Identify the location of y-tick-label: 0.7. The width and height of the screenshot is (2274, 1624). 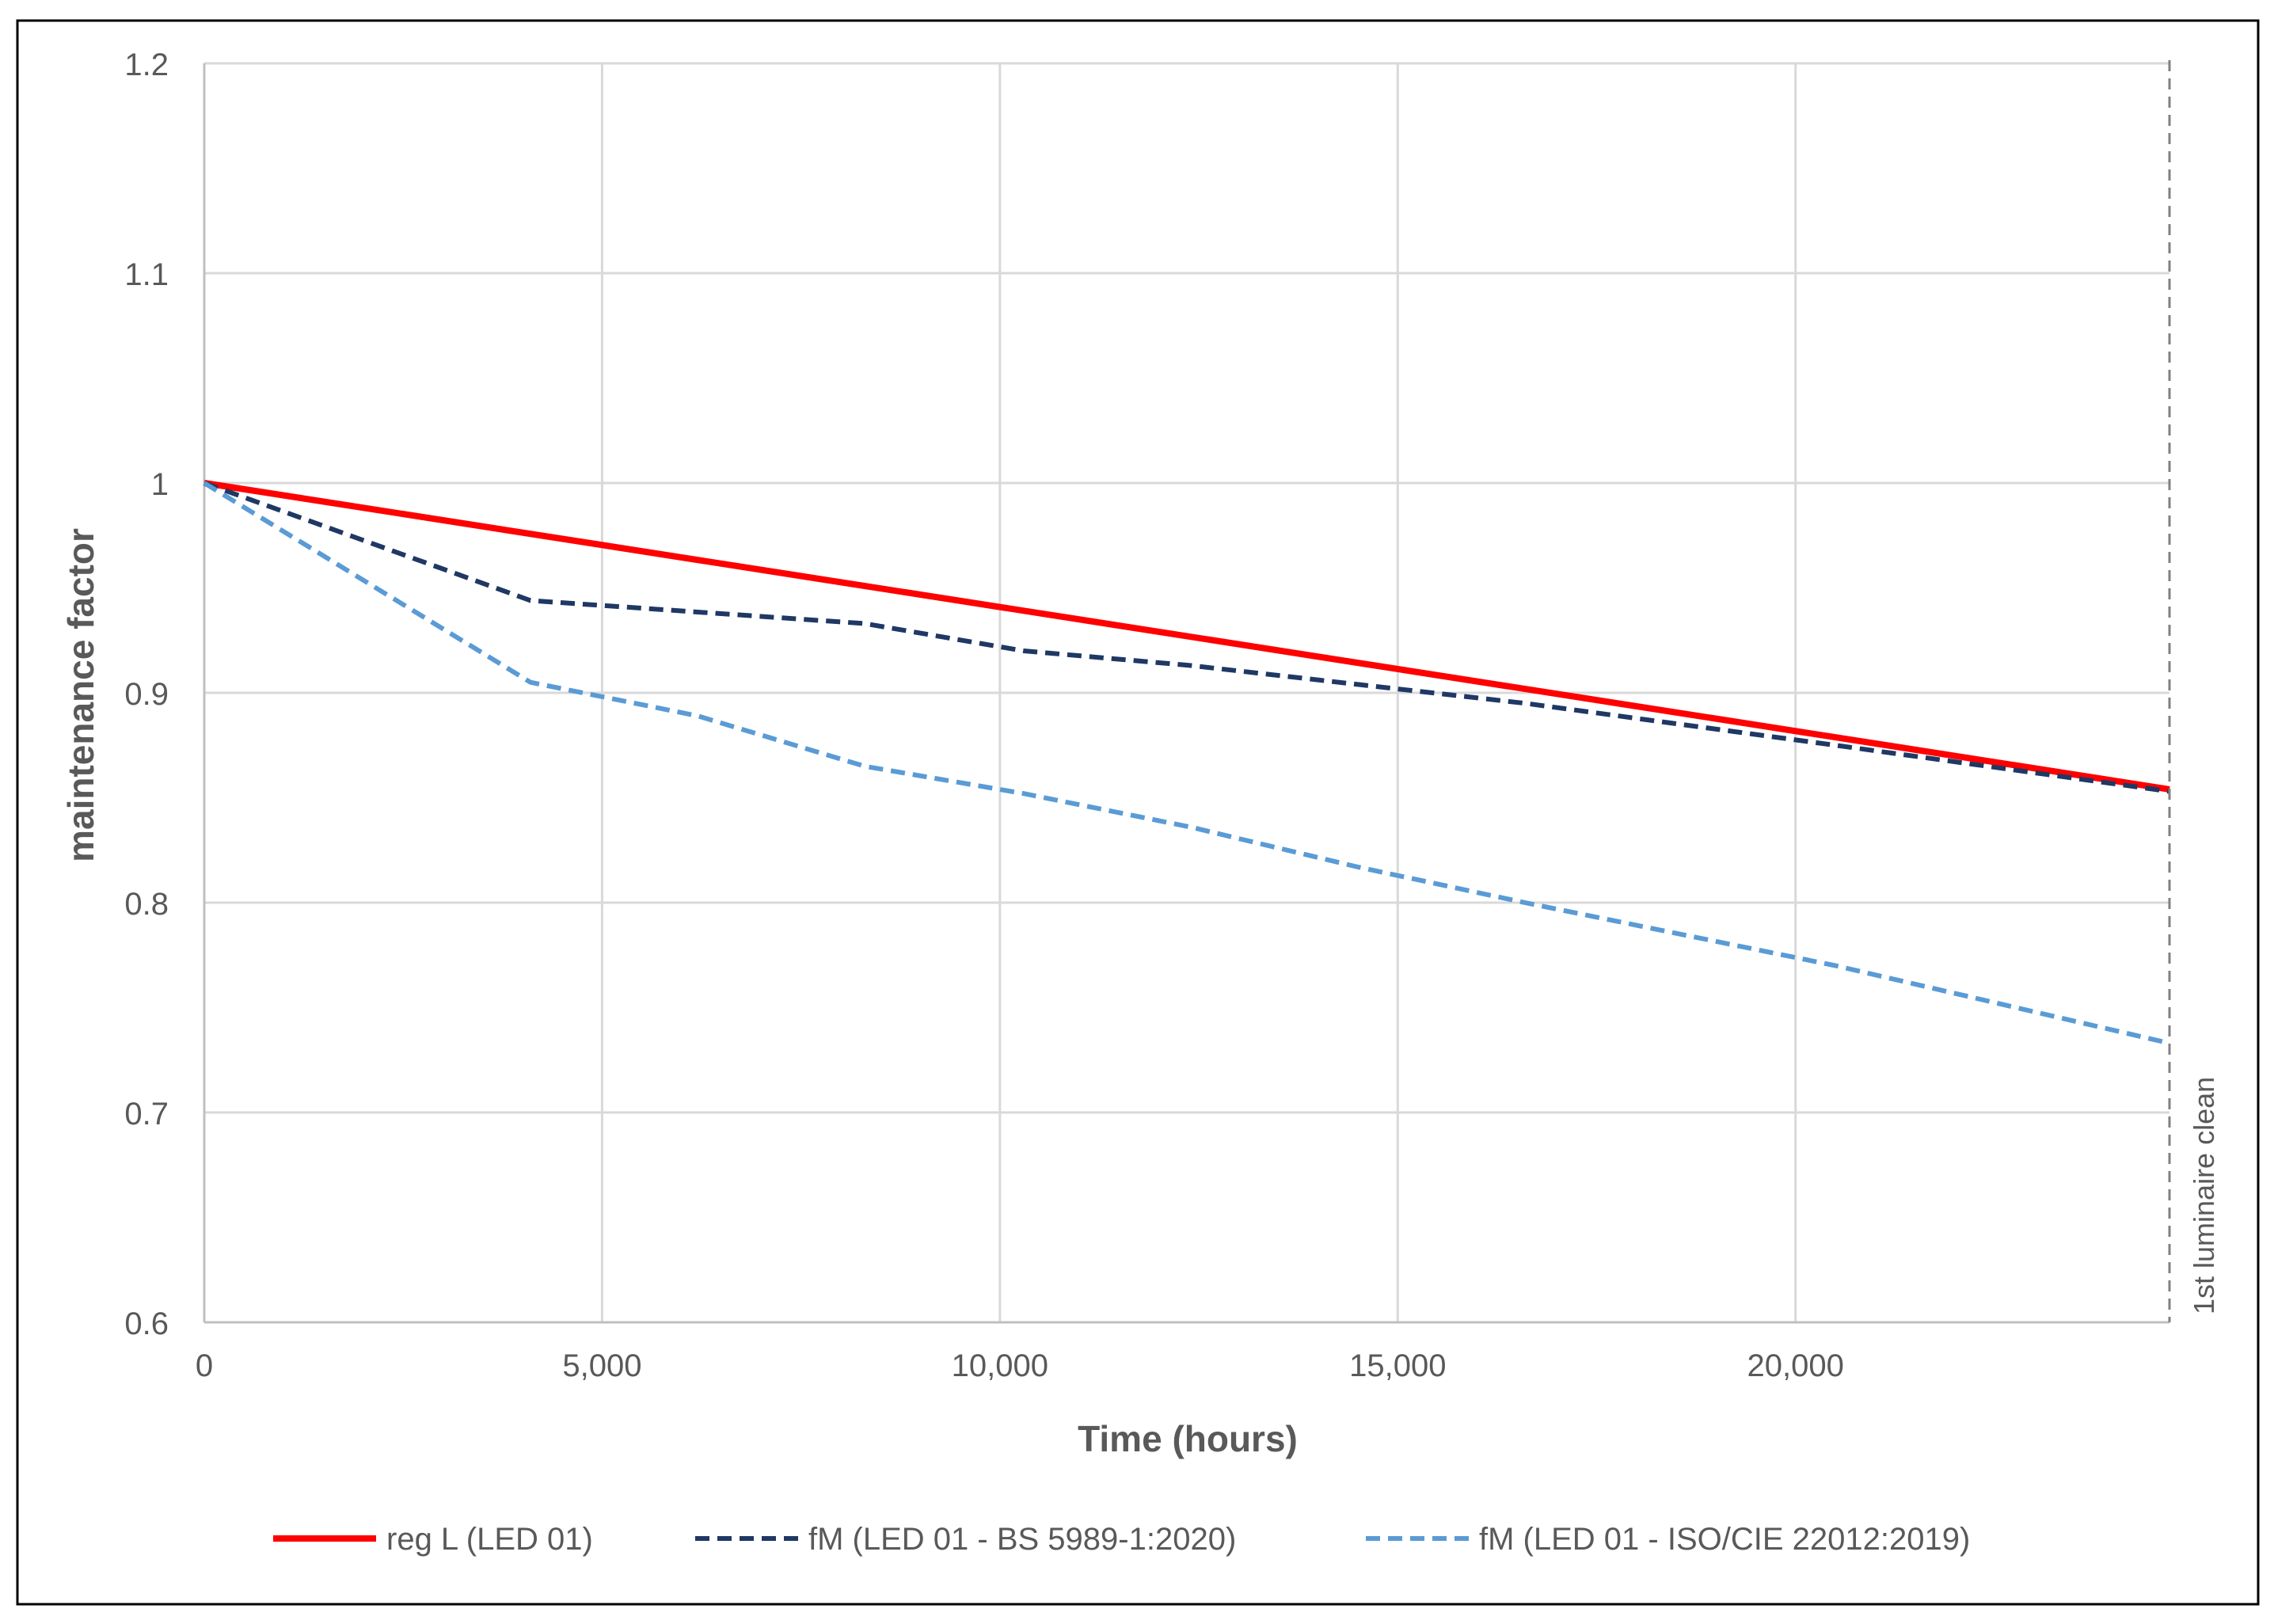
(146, 1114).